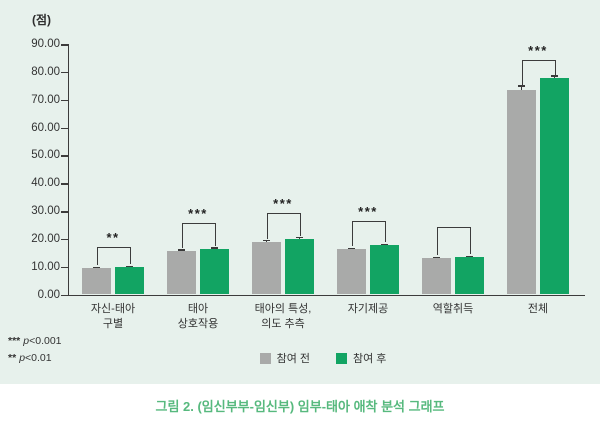  What do you see at coordinates (283, 317) in the screenshot?
I see `x-category-label: 태아의 특성, 의도 추측` at bounding box center [283, 317].